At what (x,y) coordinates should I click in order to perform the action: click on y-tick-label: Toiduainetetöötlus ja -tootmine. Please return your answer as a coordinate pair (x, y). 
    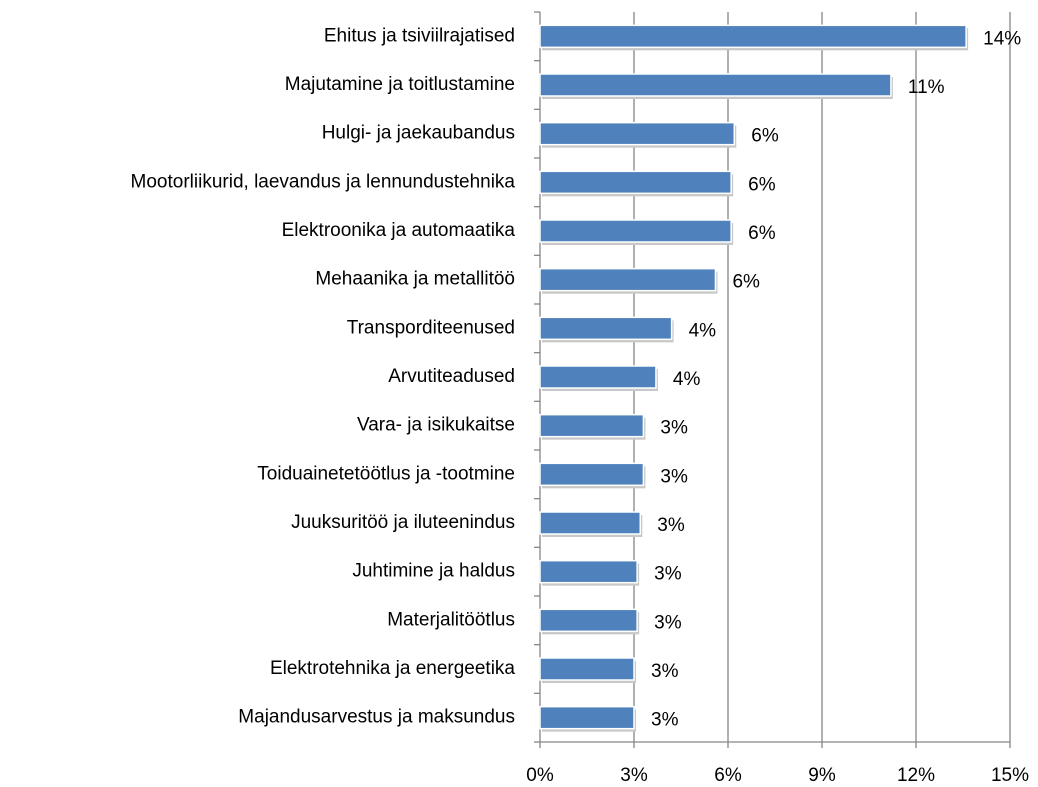
    Looking at the image, I should click on (386, 473).